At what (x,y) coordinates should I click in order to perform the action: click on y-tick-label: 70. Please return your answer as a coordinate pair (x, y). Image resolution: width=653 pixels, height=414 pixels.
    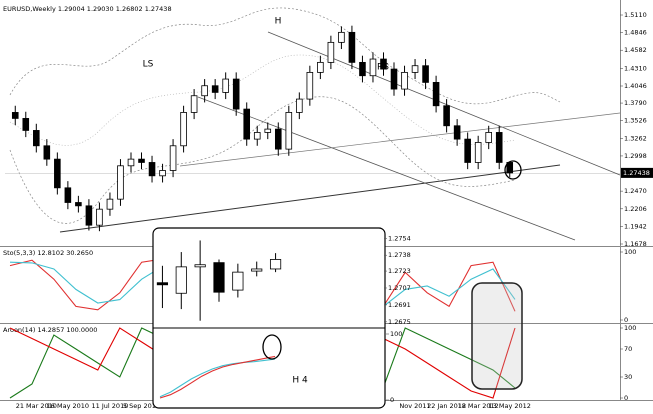
    Looking at the image, I should click on (628, 349).